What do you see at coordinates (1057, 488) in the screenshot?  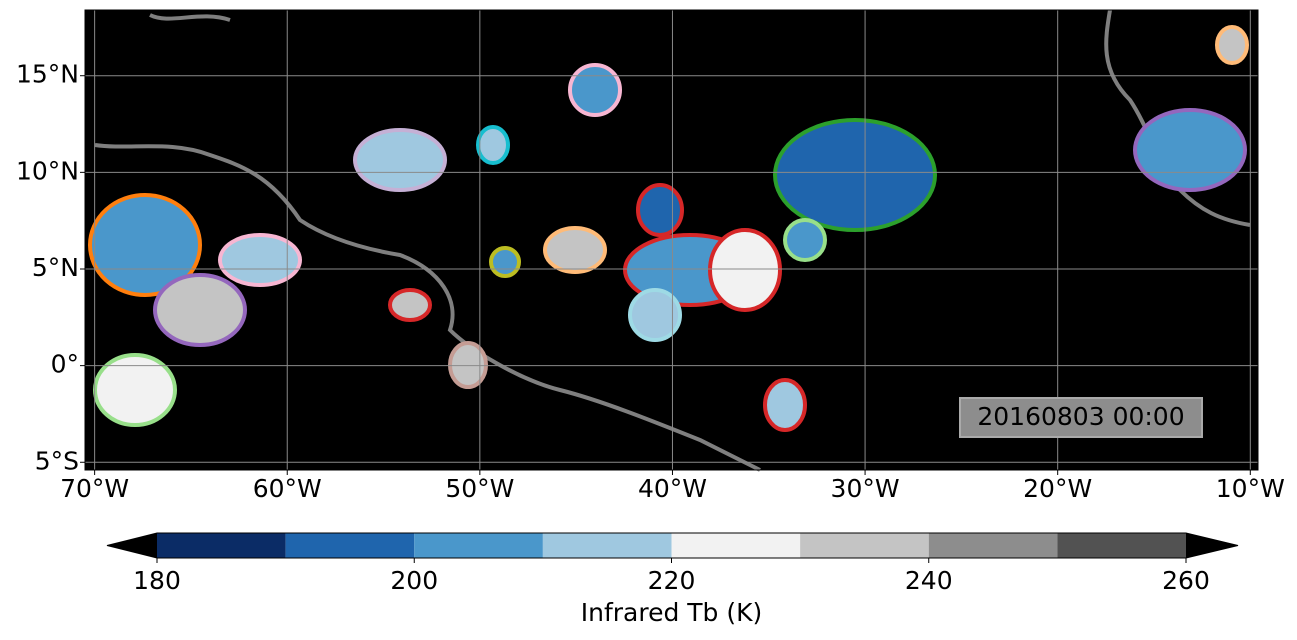 I see `x-tick-label: 20°W` at bounding box center [1057, 488].